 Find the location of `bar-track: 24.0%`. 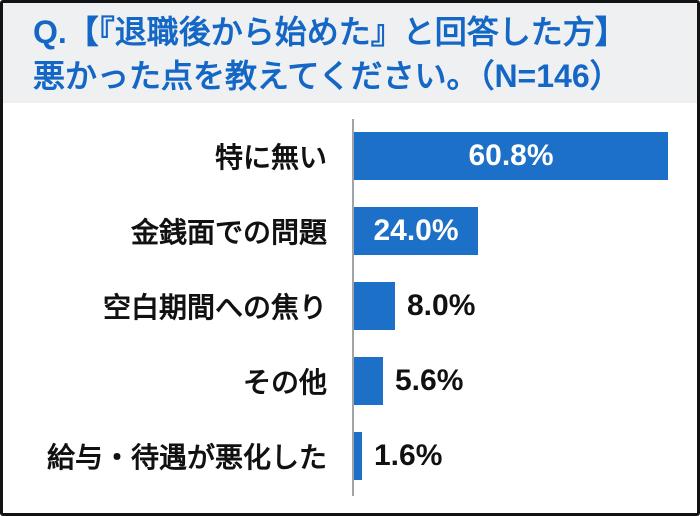

bar-track: 24.0% is located at coordinates (525, 230).